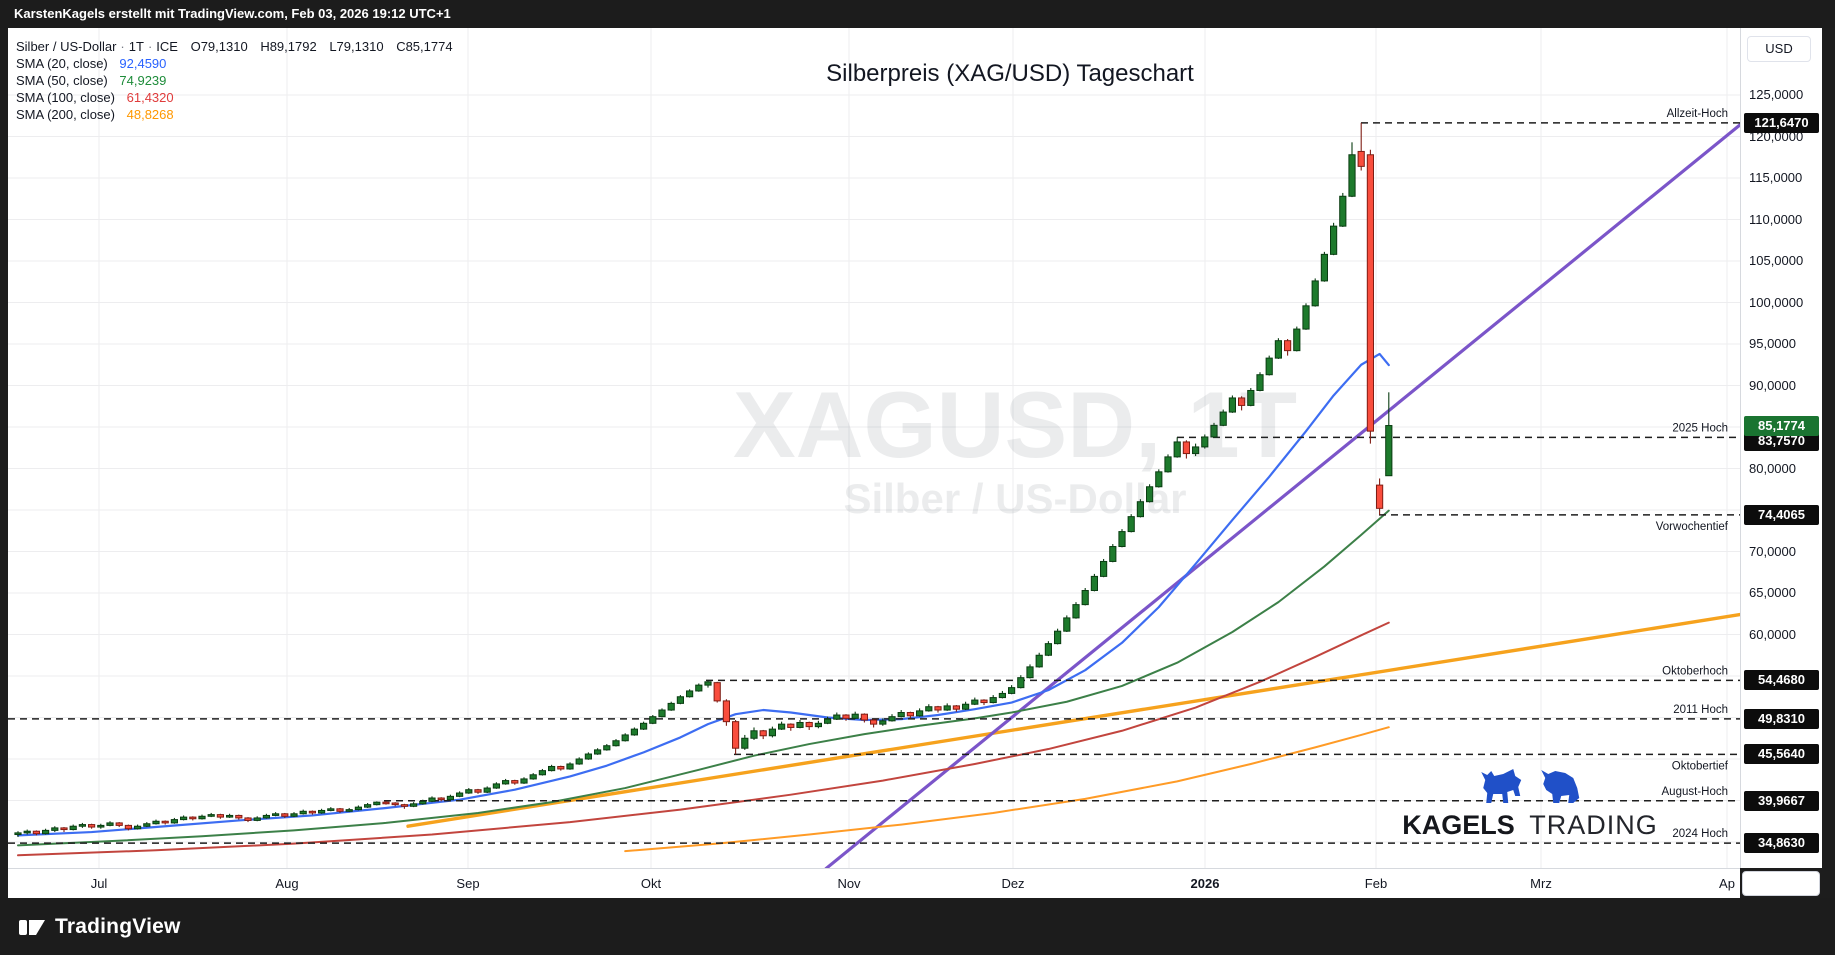  Describe the element at coordinates (1541, 883) in the screenshot. I see `time-tick-label: Mrz` at that location.